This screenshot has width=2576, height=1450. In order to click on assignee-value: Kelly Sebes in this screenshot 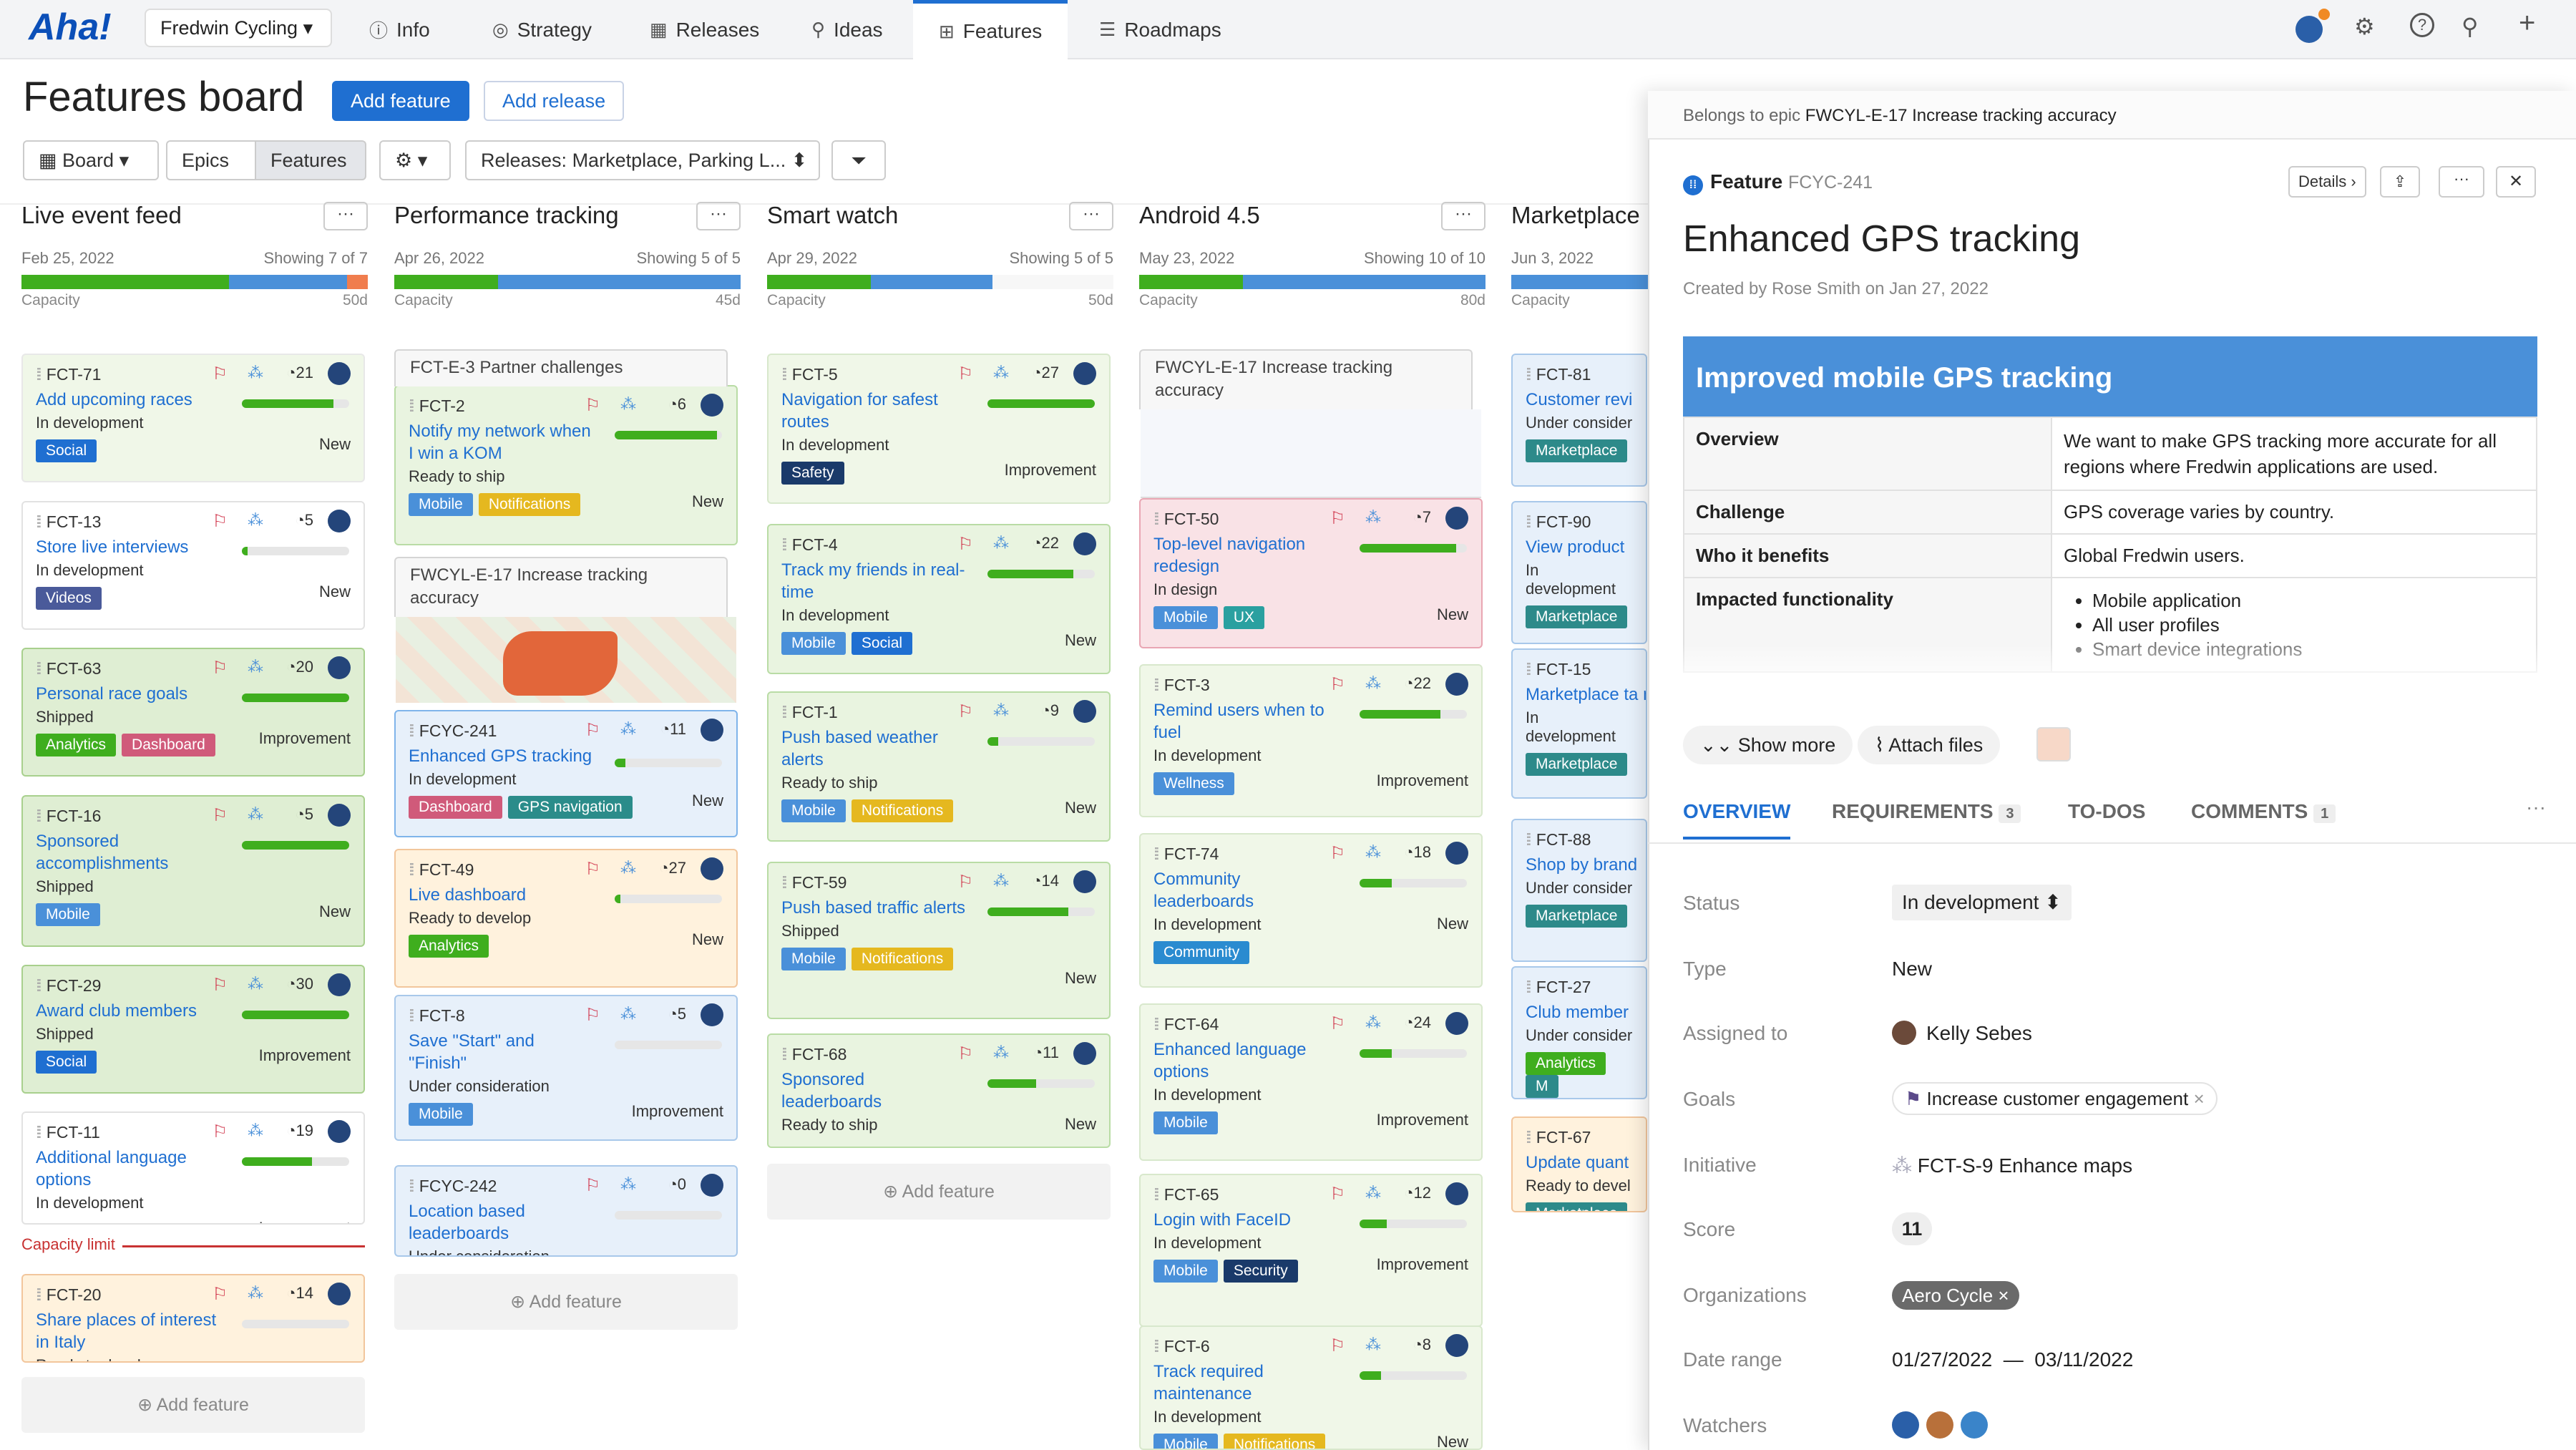, I will do `click(1979, 1033)`.